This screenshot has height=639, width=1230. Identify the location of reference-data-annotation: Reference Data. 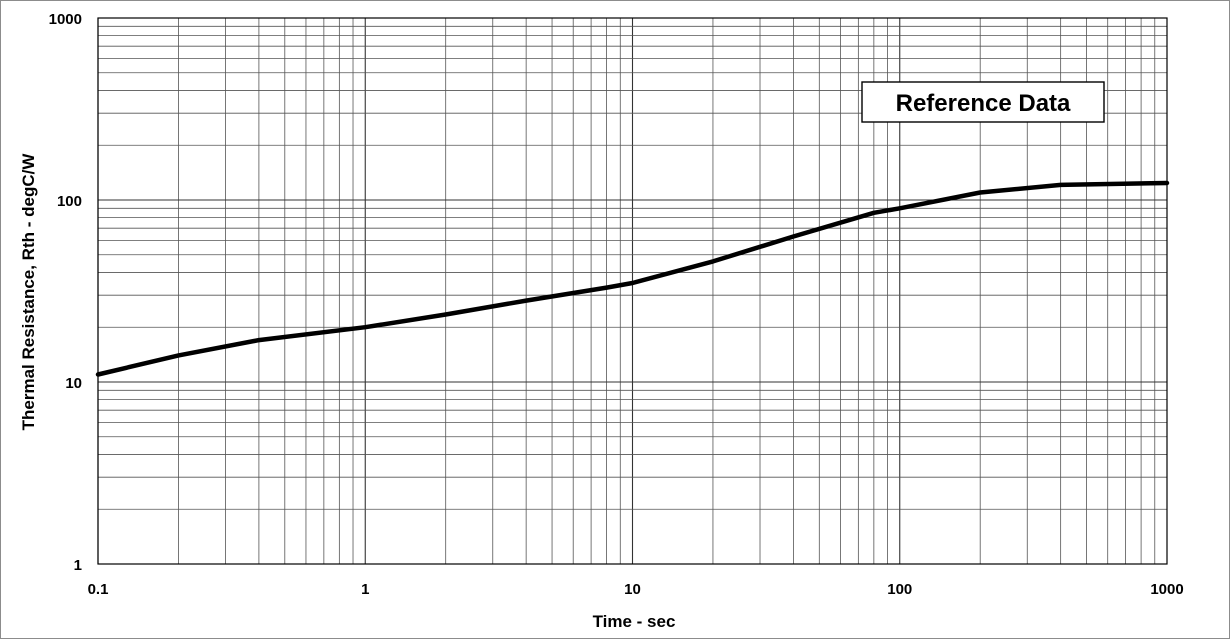
(983, 102).